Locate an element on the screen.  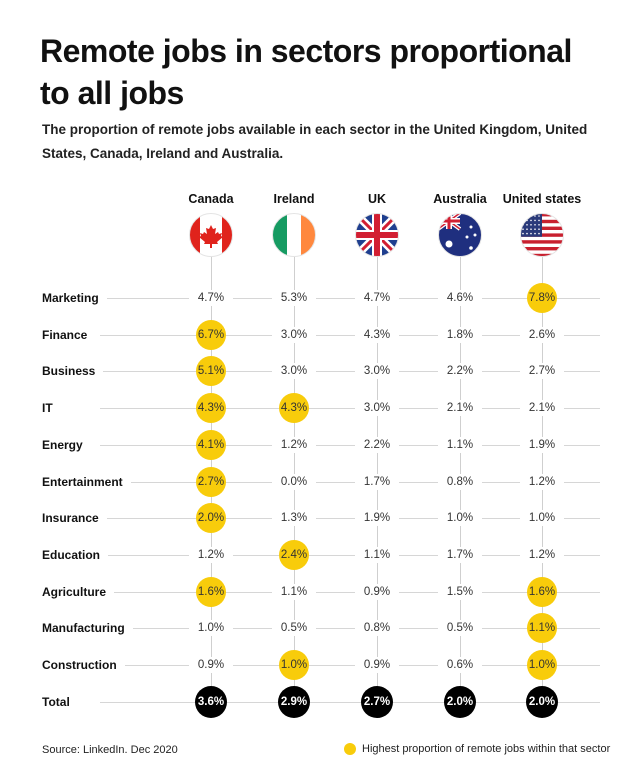
total-value: 2.7% is located at coordinates (377, 701).